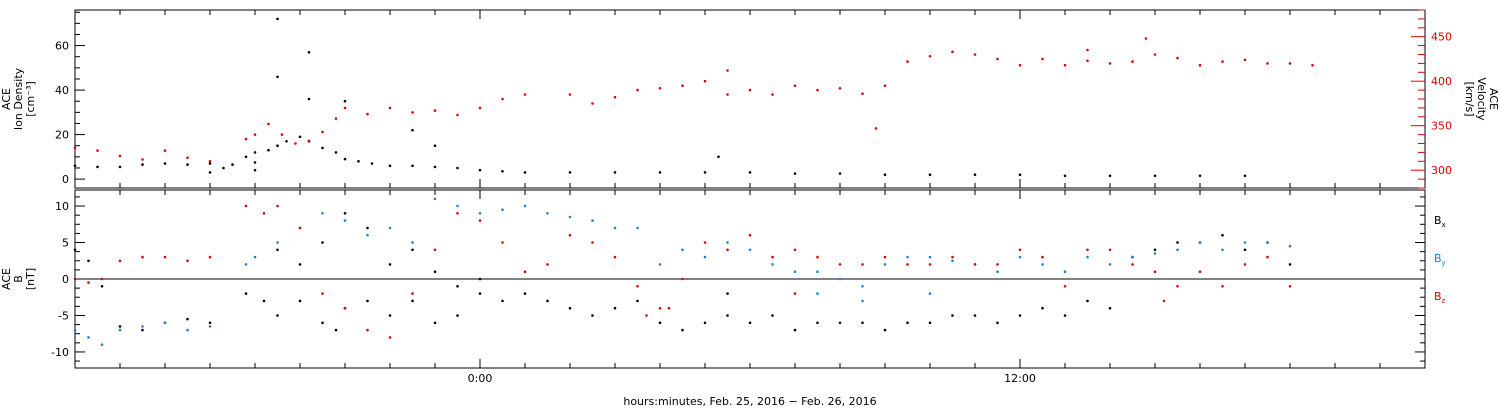  What do you see at coordinates (1481, 99) in the screenshot?
I see `y2-axis-label: ACEVelocity[km/s]` at bounding box center [1481, 99].